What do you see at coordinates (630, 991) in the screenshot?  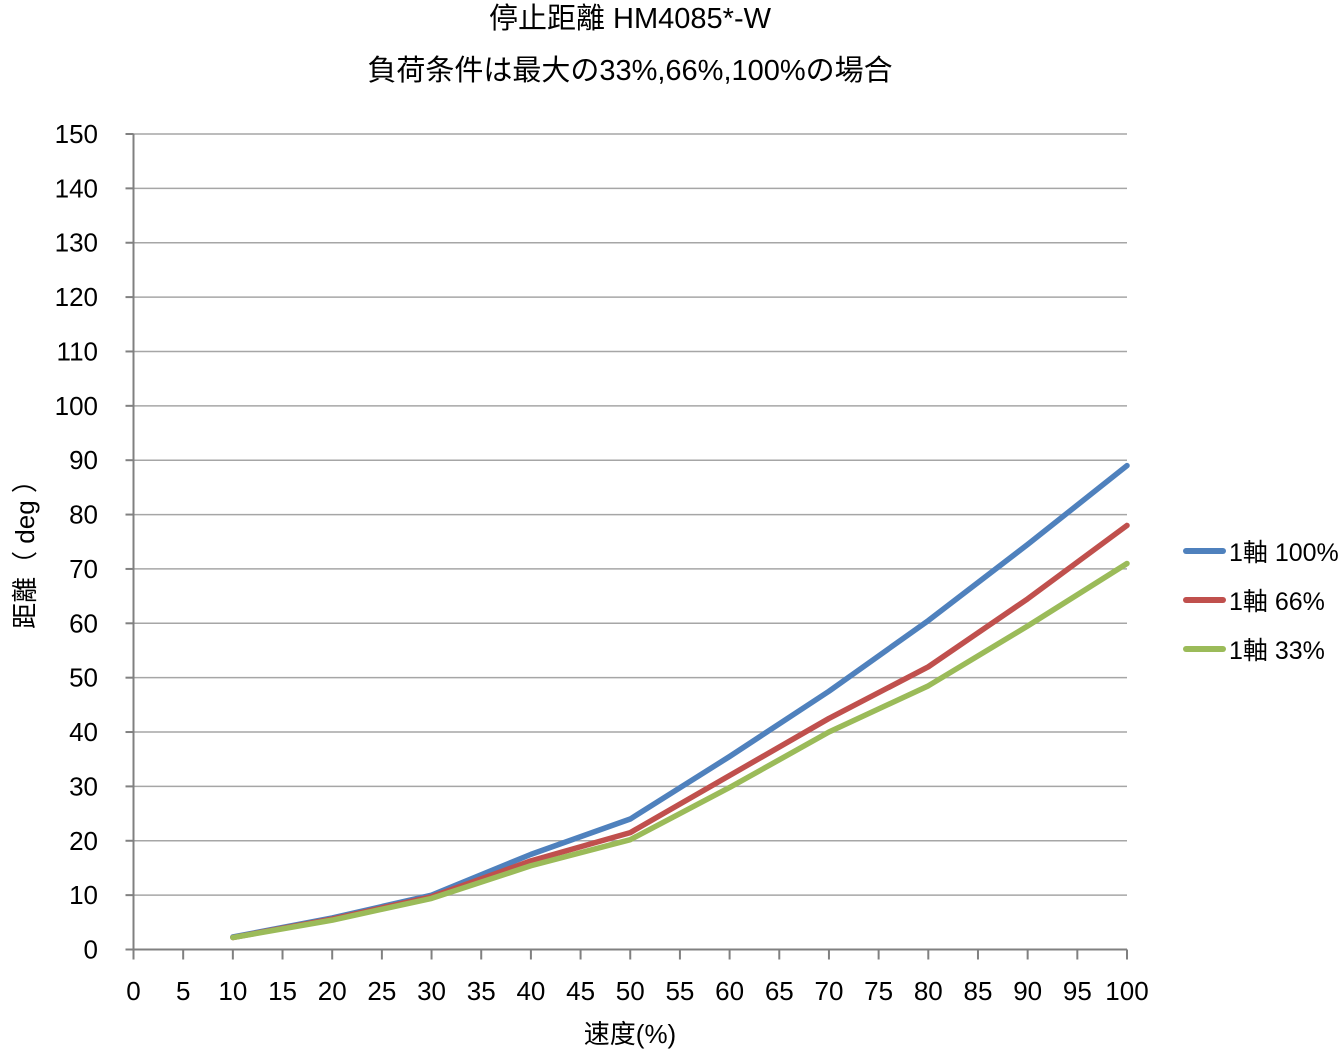 I see `x-tick-label: 50` at bounding box center [630, 991].